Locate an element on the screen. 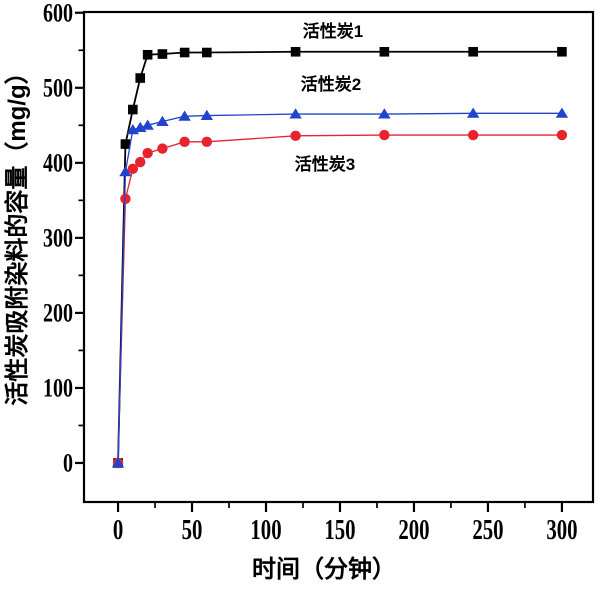 The width and height of the screenshot is (600, 598). series-annotation: 活性炭1 is located at coordinates (333, 31).